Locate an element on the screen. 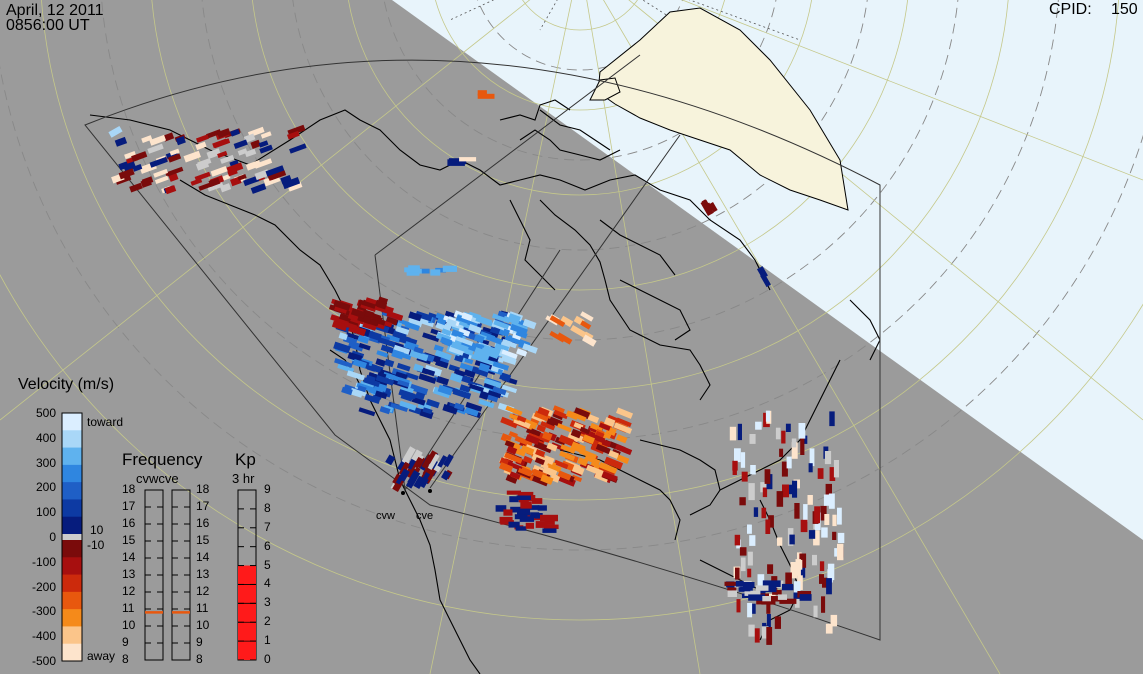 The width and height of the screenshot is (1143, 674). cpid-value: 150 is located at coordinates (1124, 9).